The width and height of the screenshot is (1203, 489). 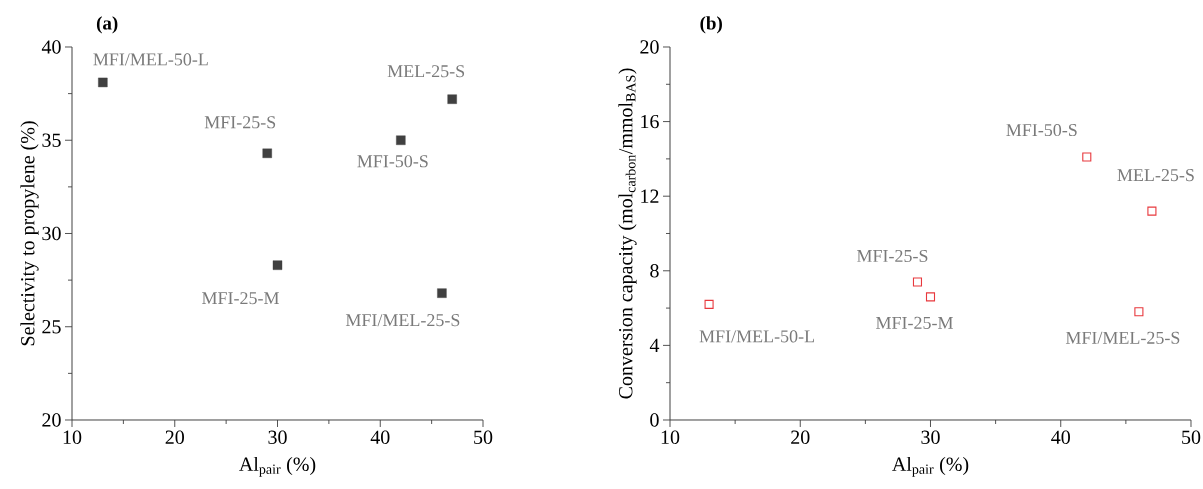 I want to click on y-tick-label: 12, so click(x=650, y=196).